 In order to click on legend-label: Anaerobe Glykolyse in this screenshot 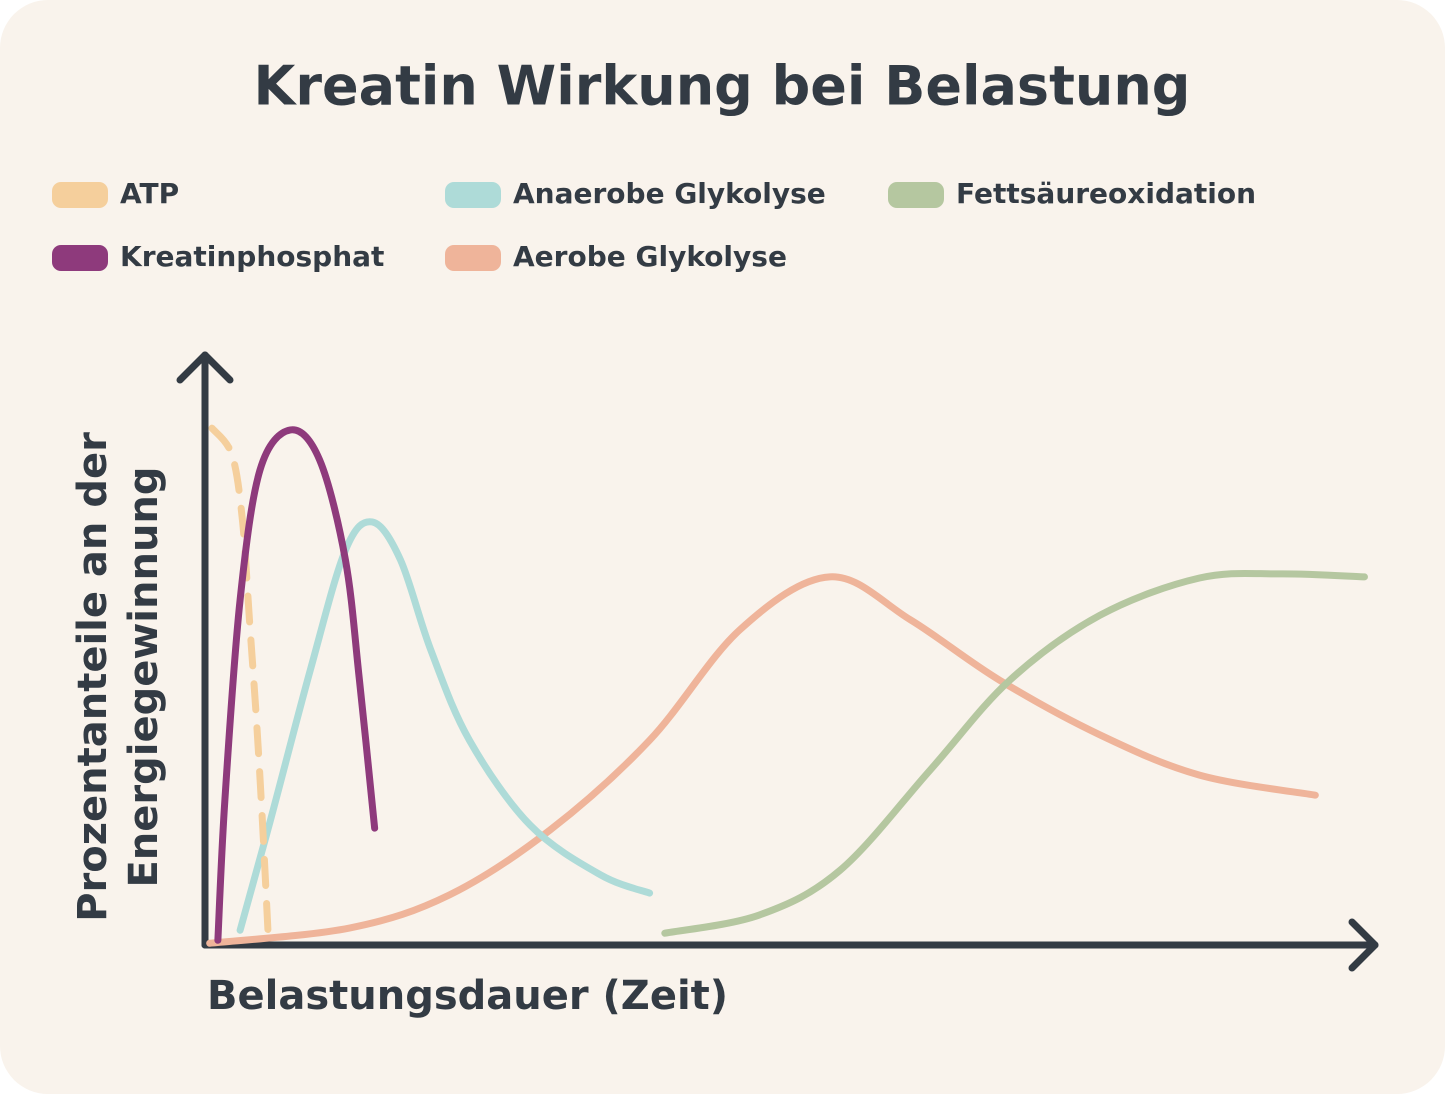, I will do `click(669, 193)`.